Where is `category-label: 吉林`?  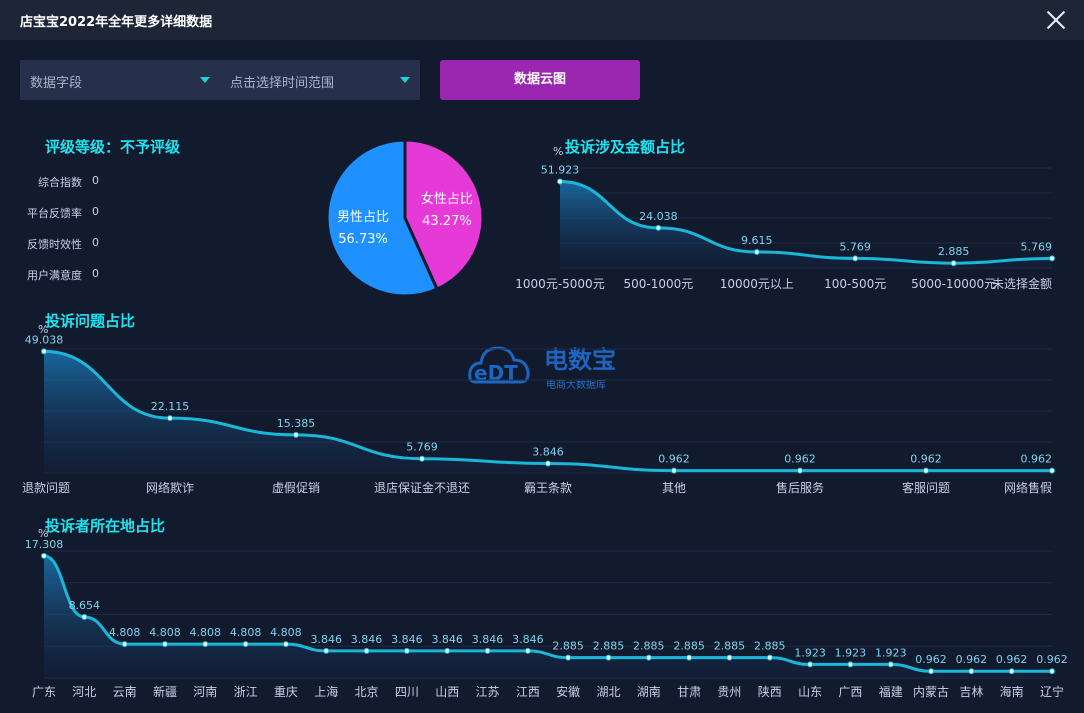
category-label: 吉林 is located at coordinates (971, 692).